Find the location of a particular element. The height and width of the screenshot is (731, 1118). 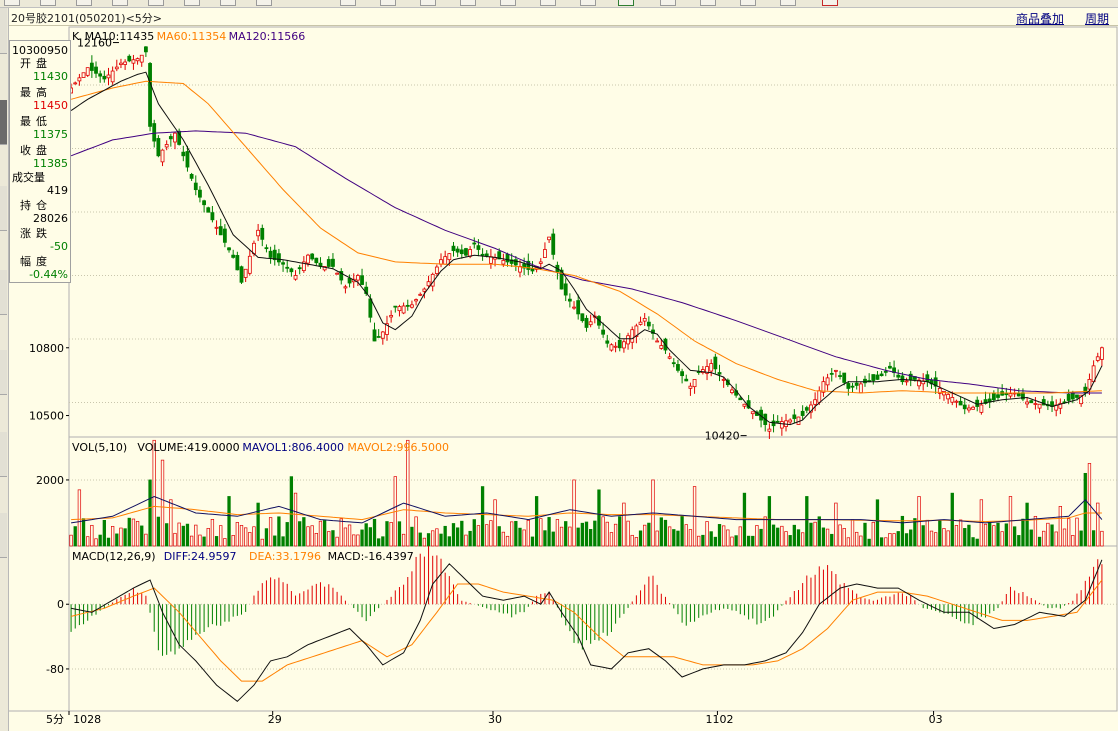

info-label: 开盘 is located at coordinates (36, 63).